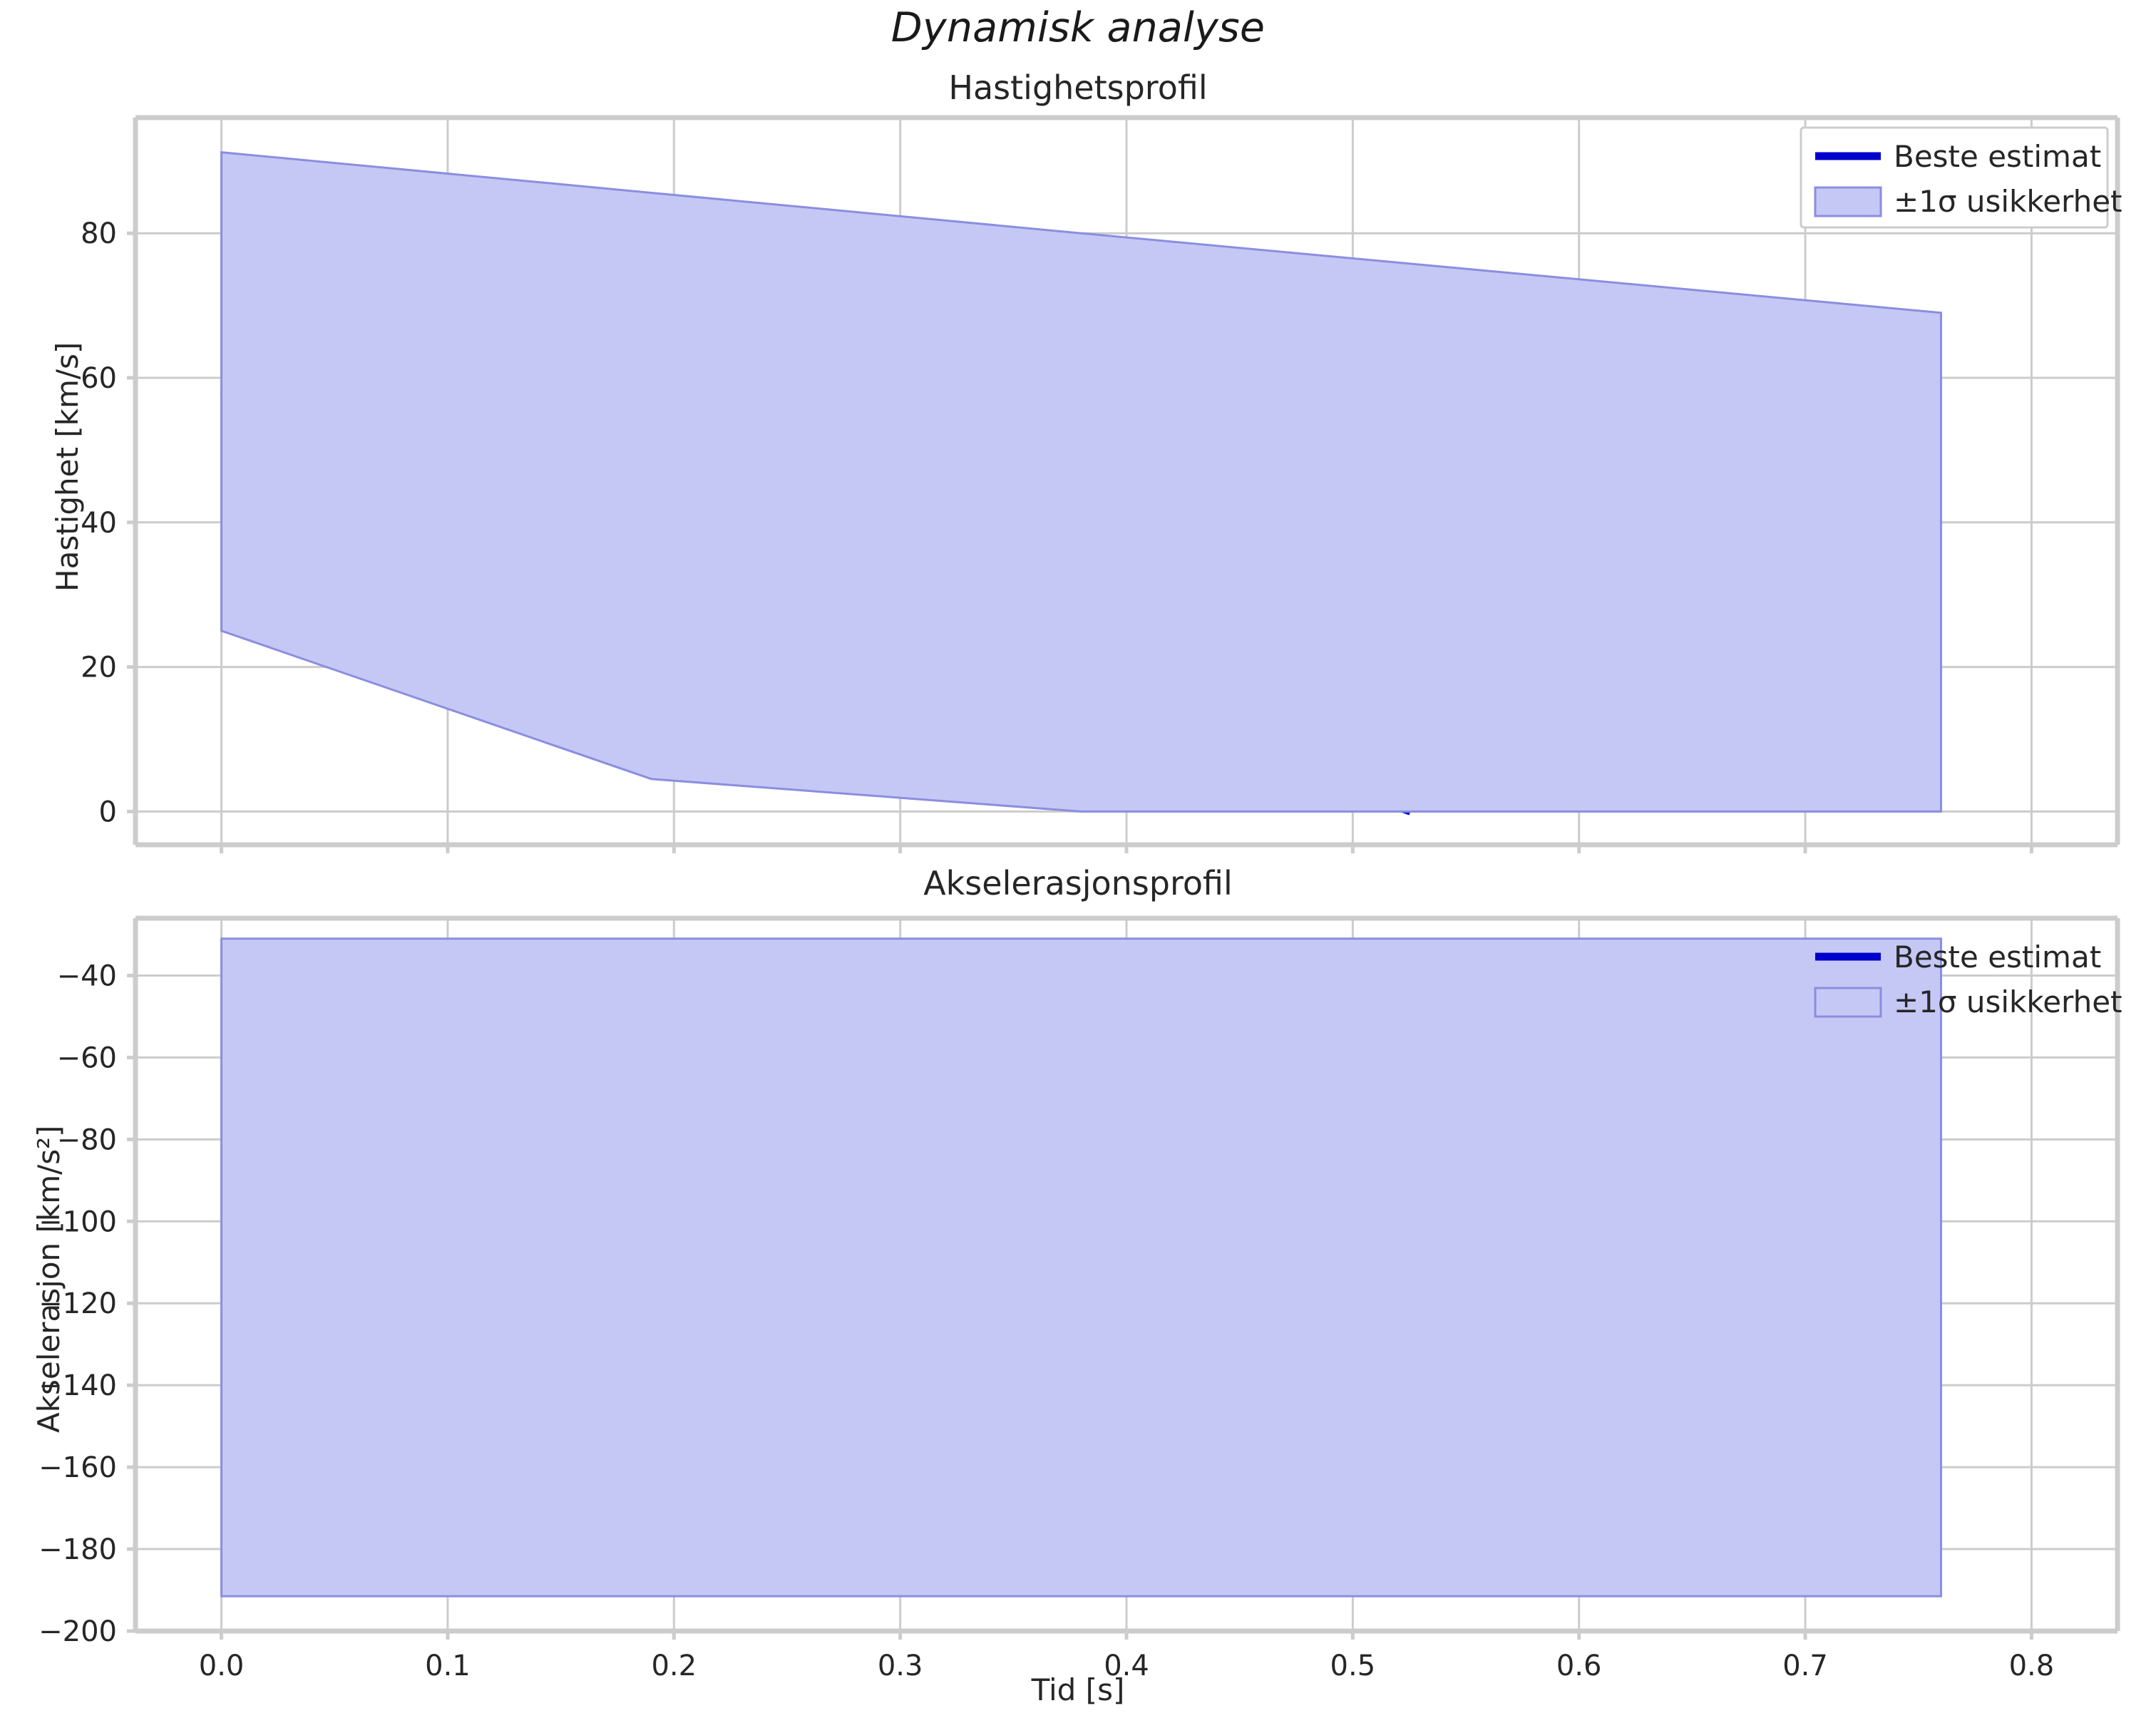 Image resolution: width=2156 pixels, height=1728 pixels. I want to click on figure-suptitle: Dynamisk analyse, so click(1078, 27).